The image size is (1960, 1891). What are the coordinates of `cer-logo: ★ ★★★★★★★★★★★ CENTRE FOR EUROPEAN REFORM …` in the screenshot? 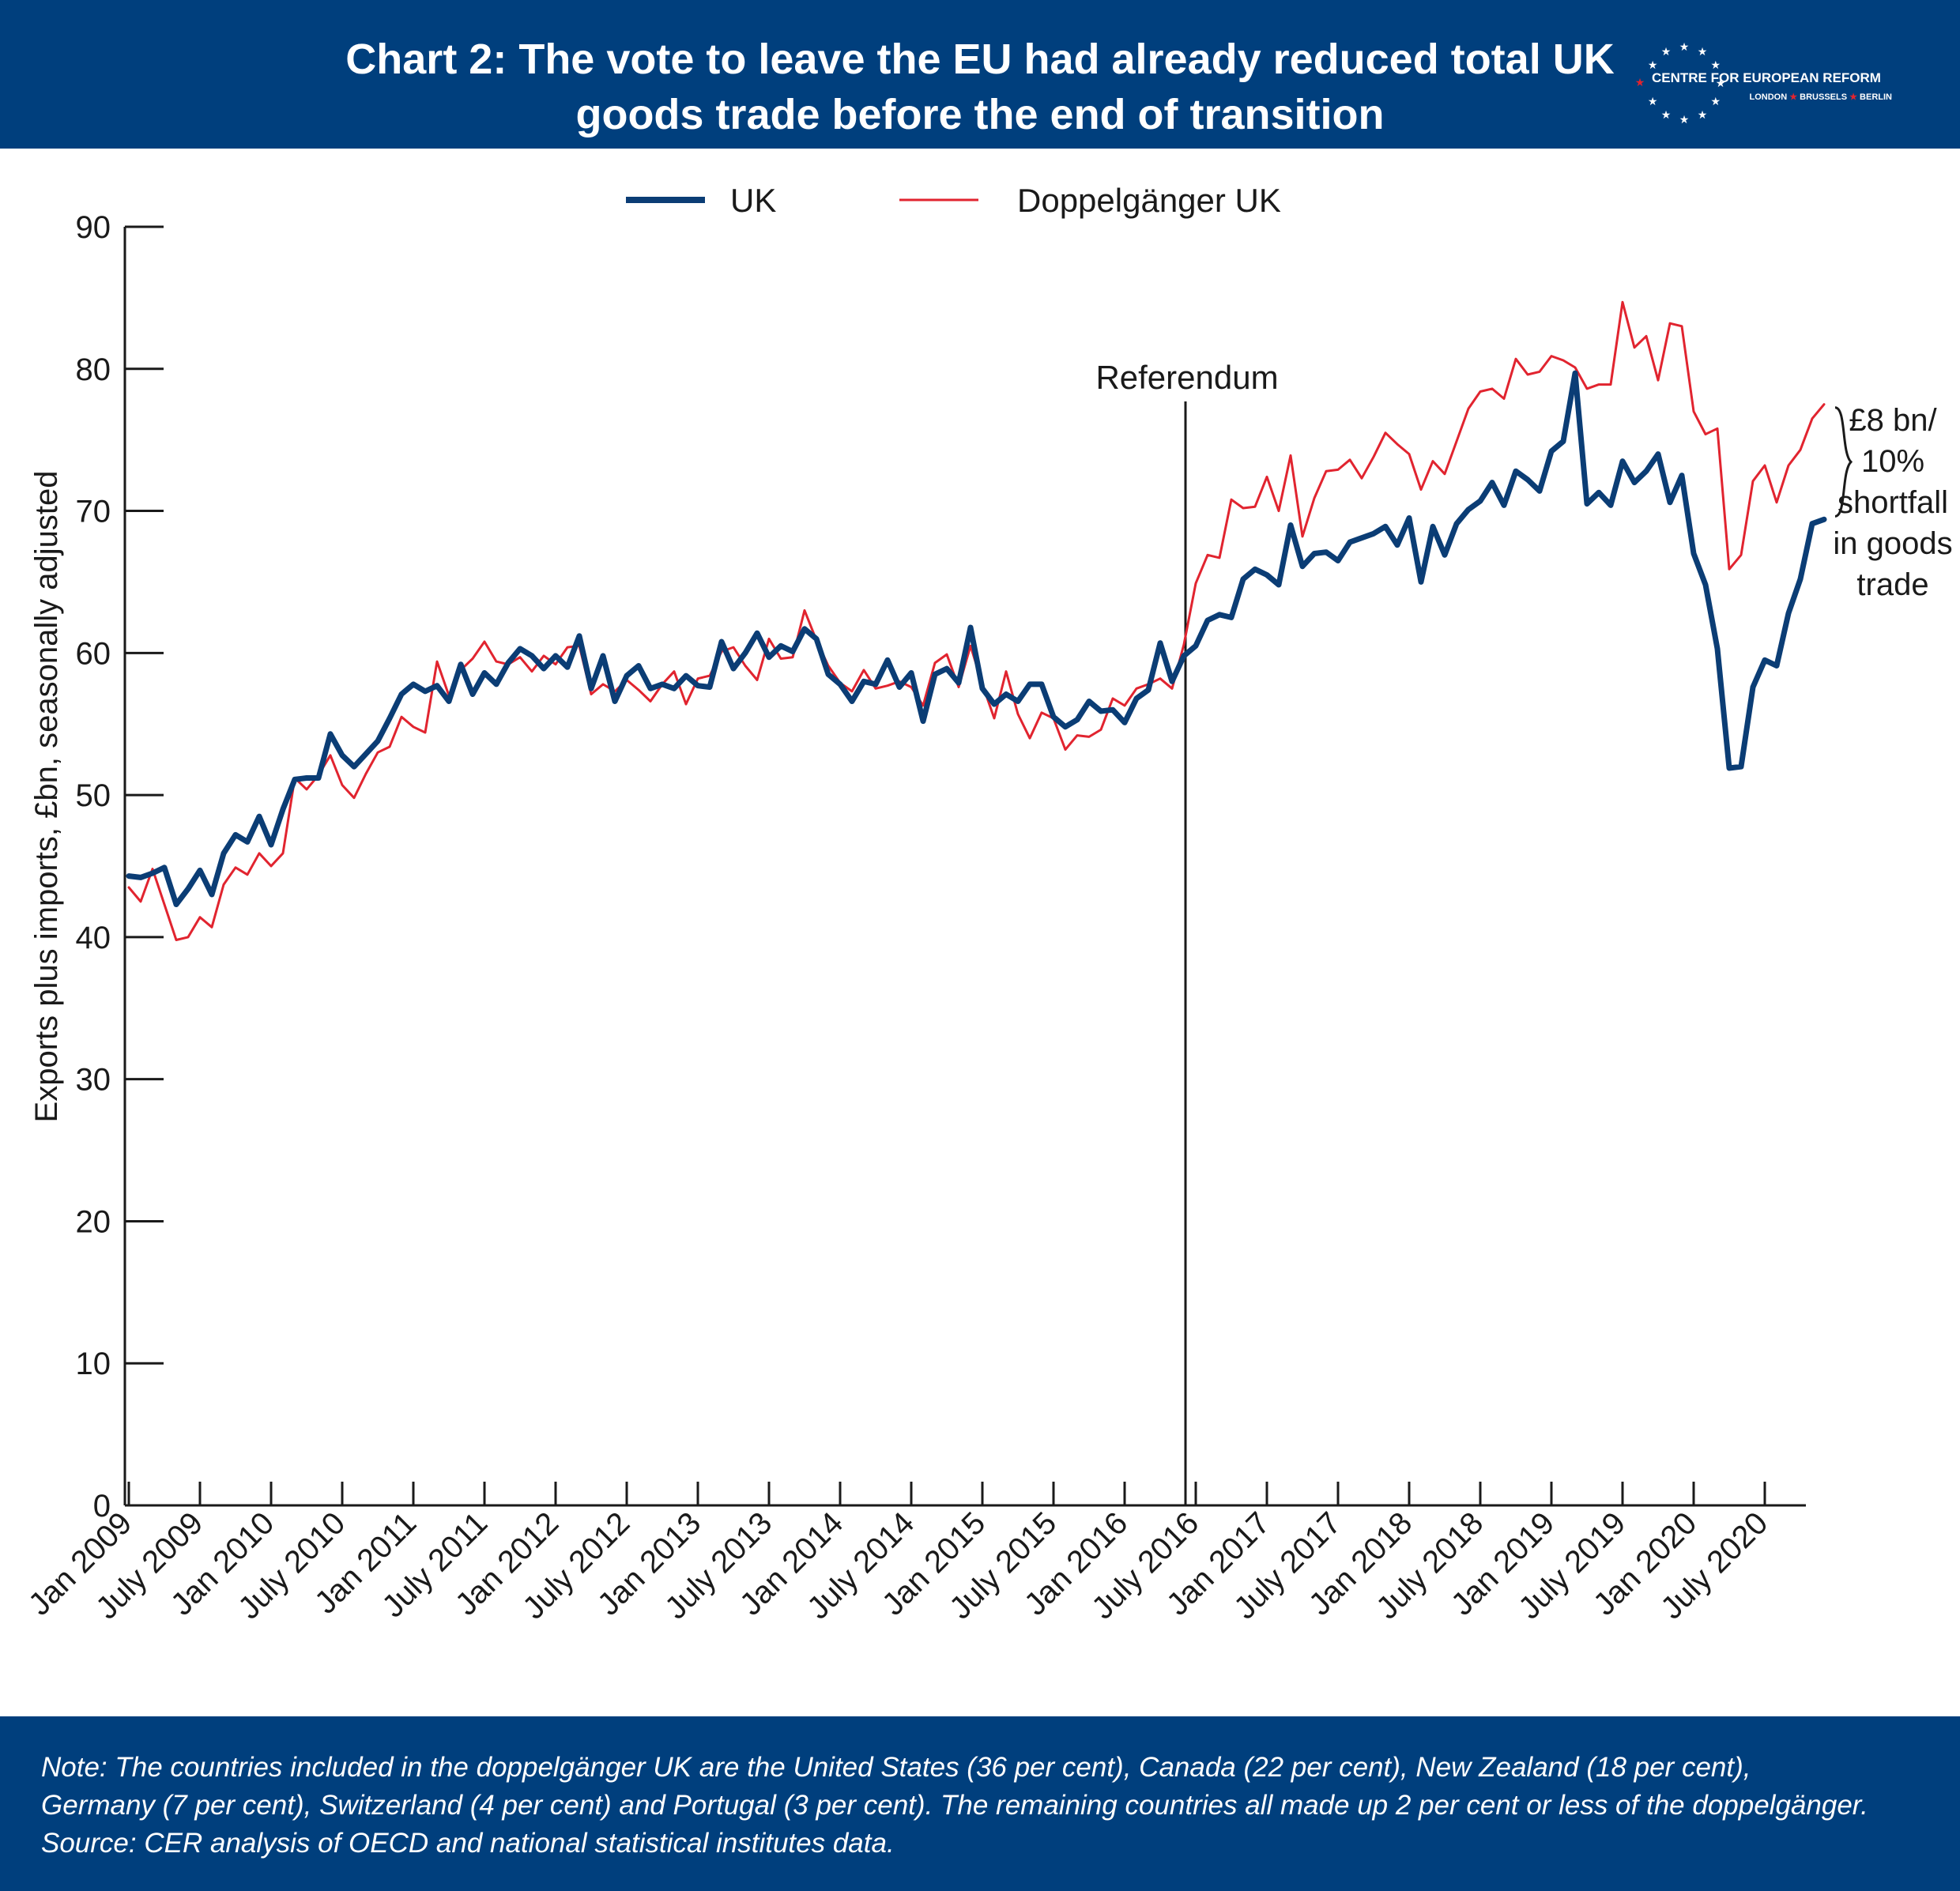 It's located at (1764, 82).